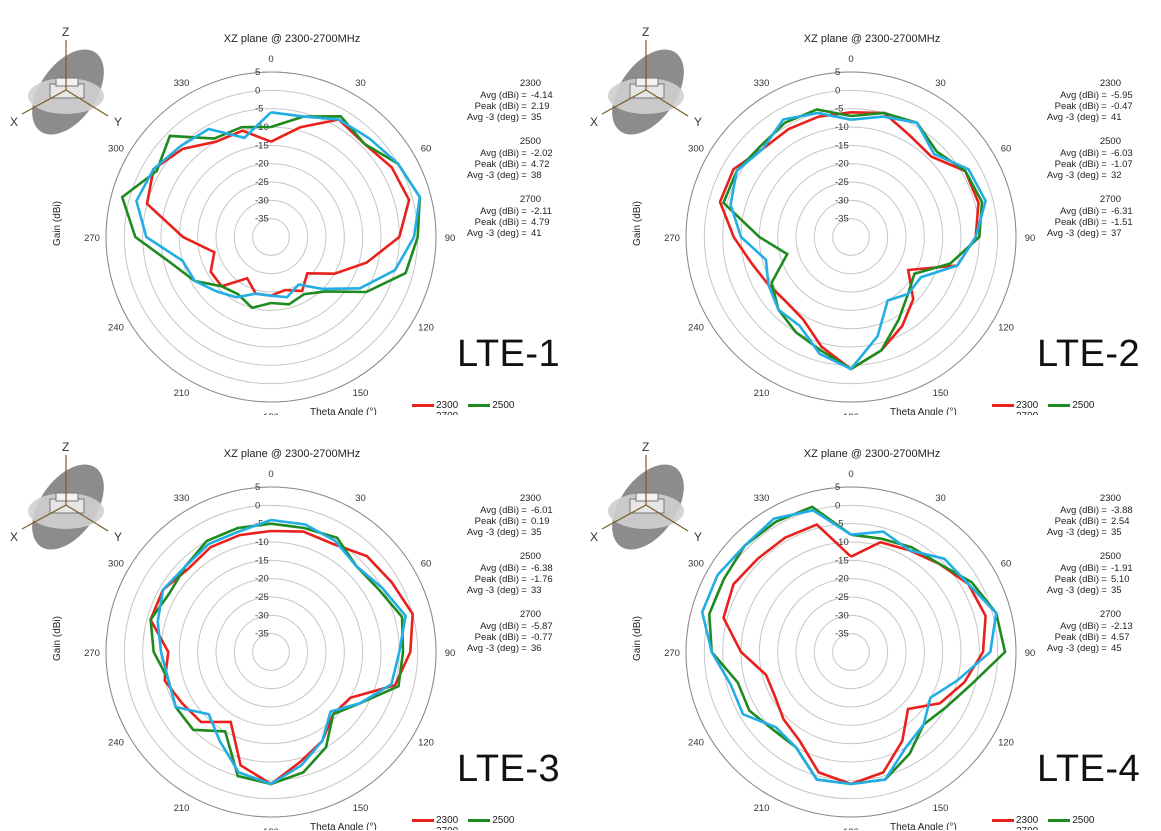 This screenshot has width=1161, height=831. I want to click on stats-value: -2.11, so click(541, 211).